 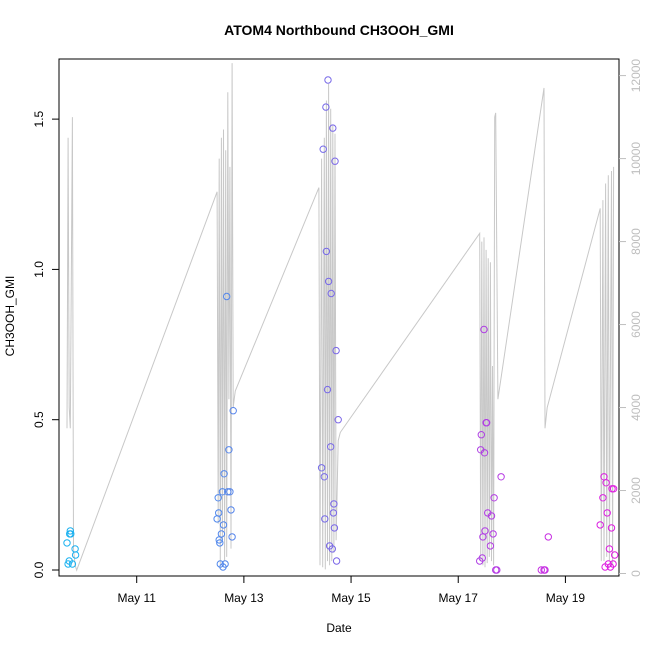 What do you see at coordinates (636, 407) in the screenshot?
I see `y2-tick-label: 4000` at bounding box center [636, 407].